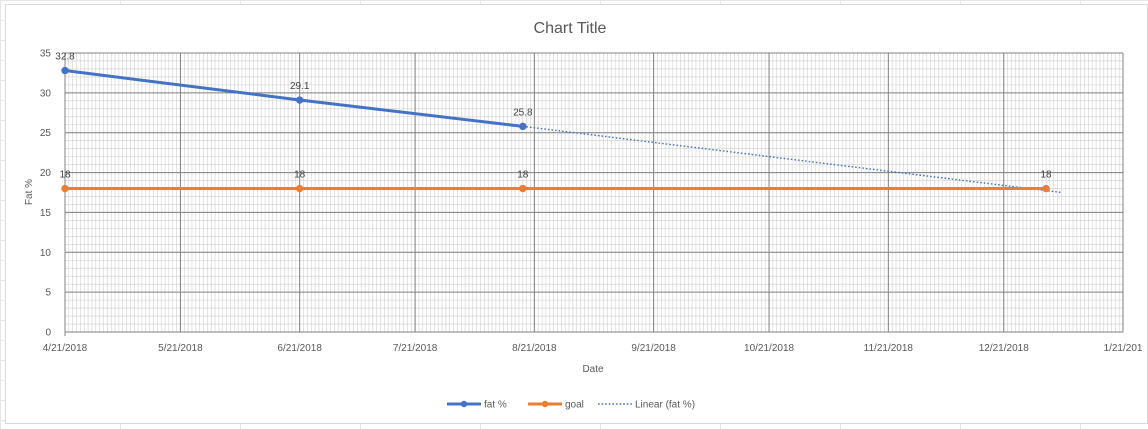 Image resolution: width=1148 pixels, height=429 pixels. I want to click on x-tick-label: 5/21/2018, so click(180, 348).